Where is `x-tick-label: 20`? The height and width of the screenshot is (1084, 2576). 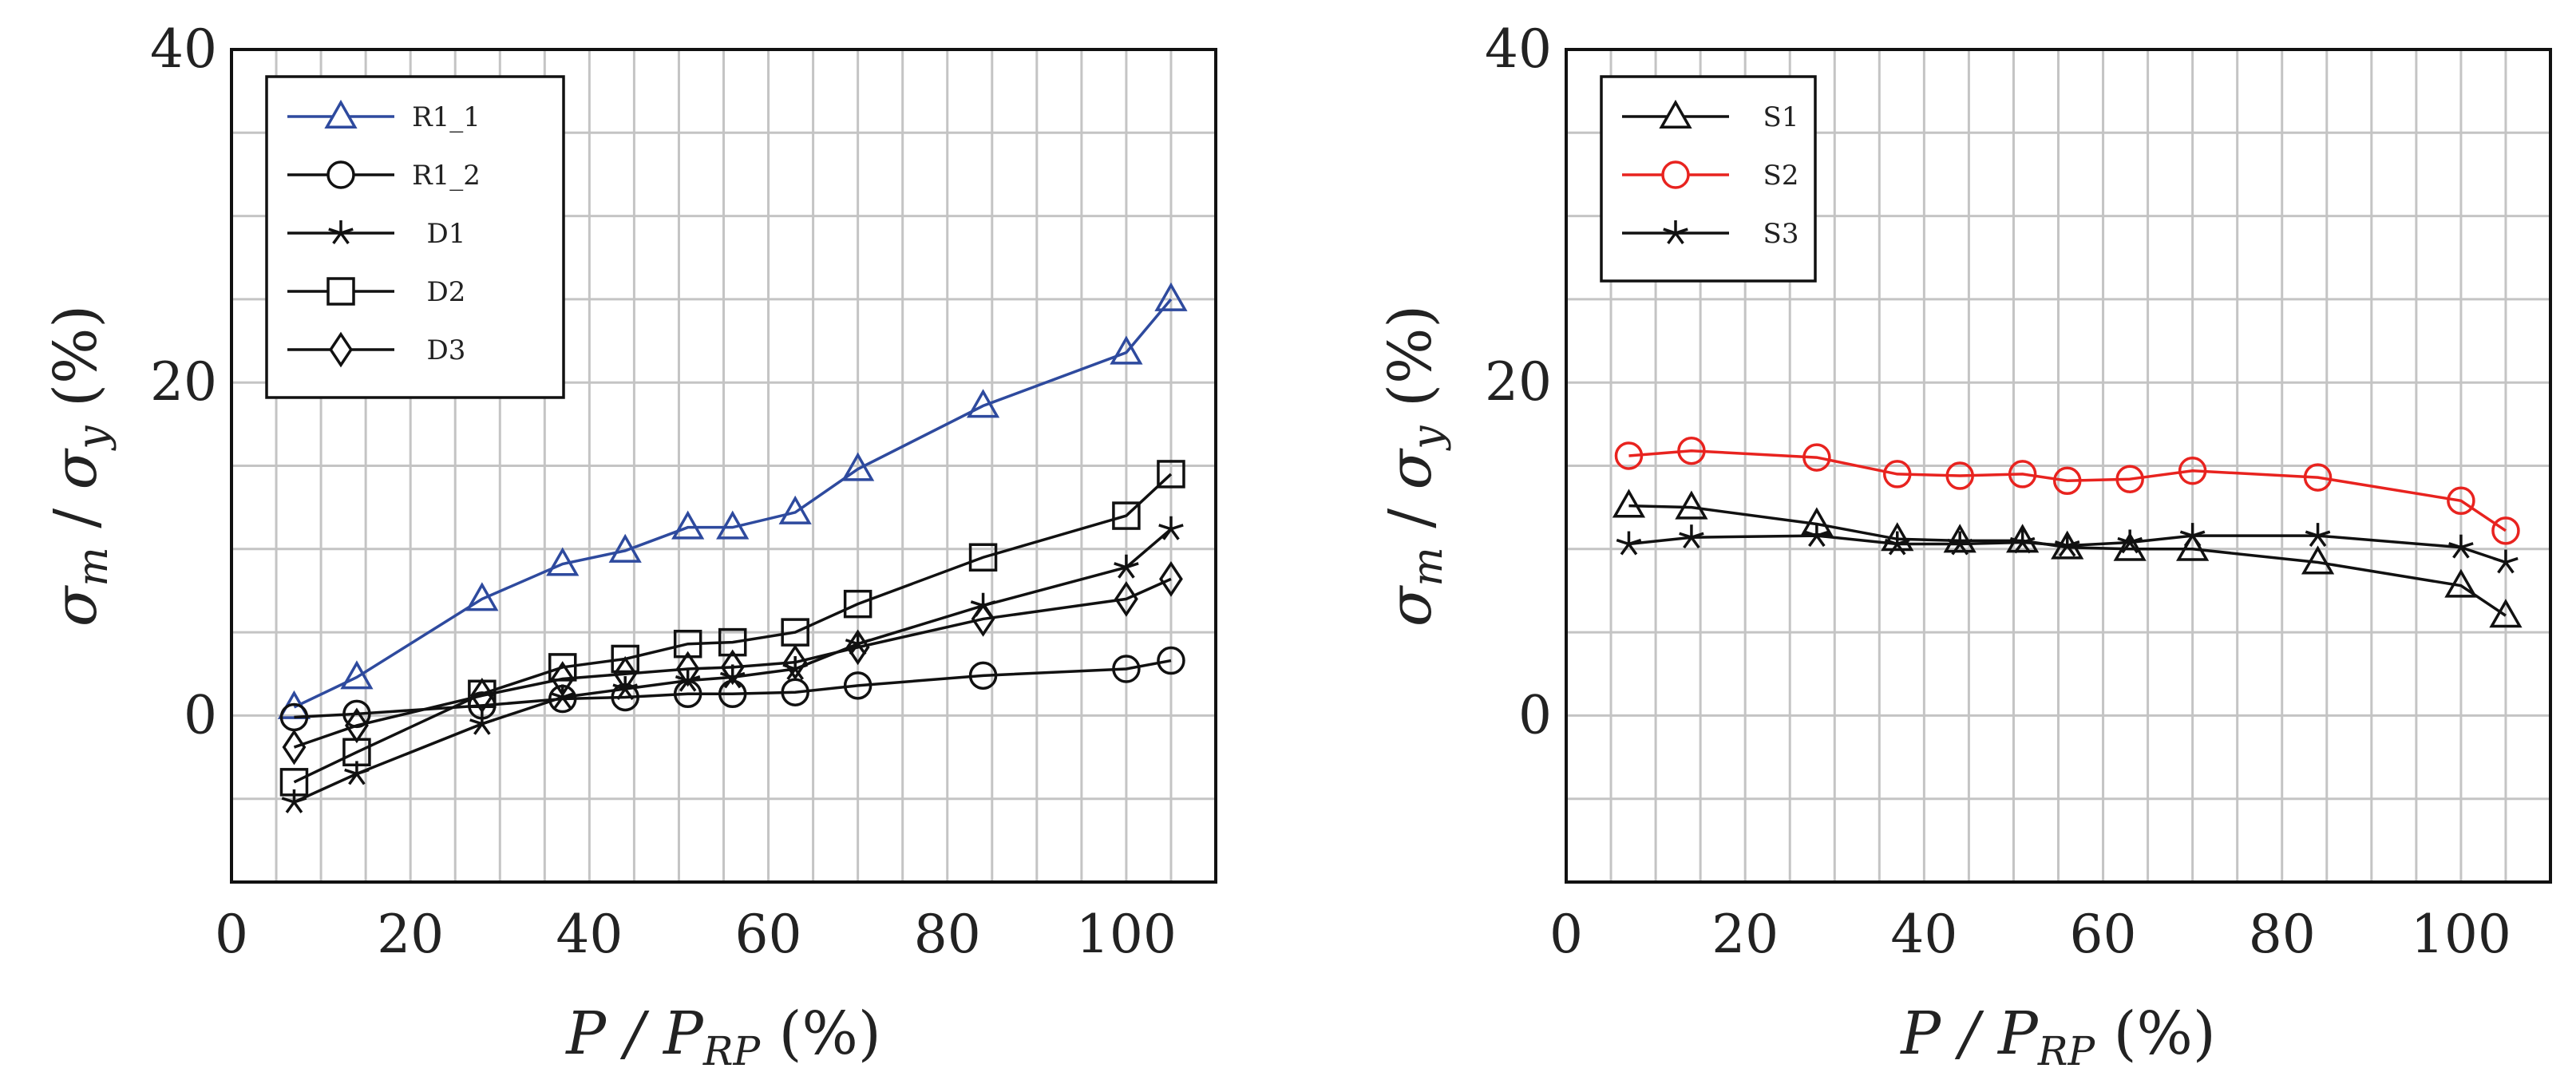 x-tick-label: 20 is located at coordinates (411, 934).